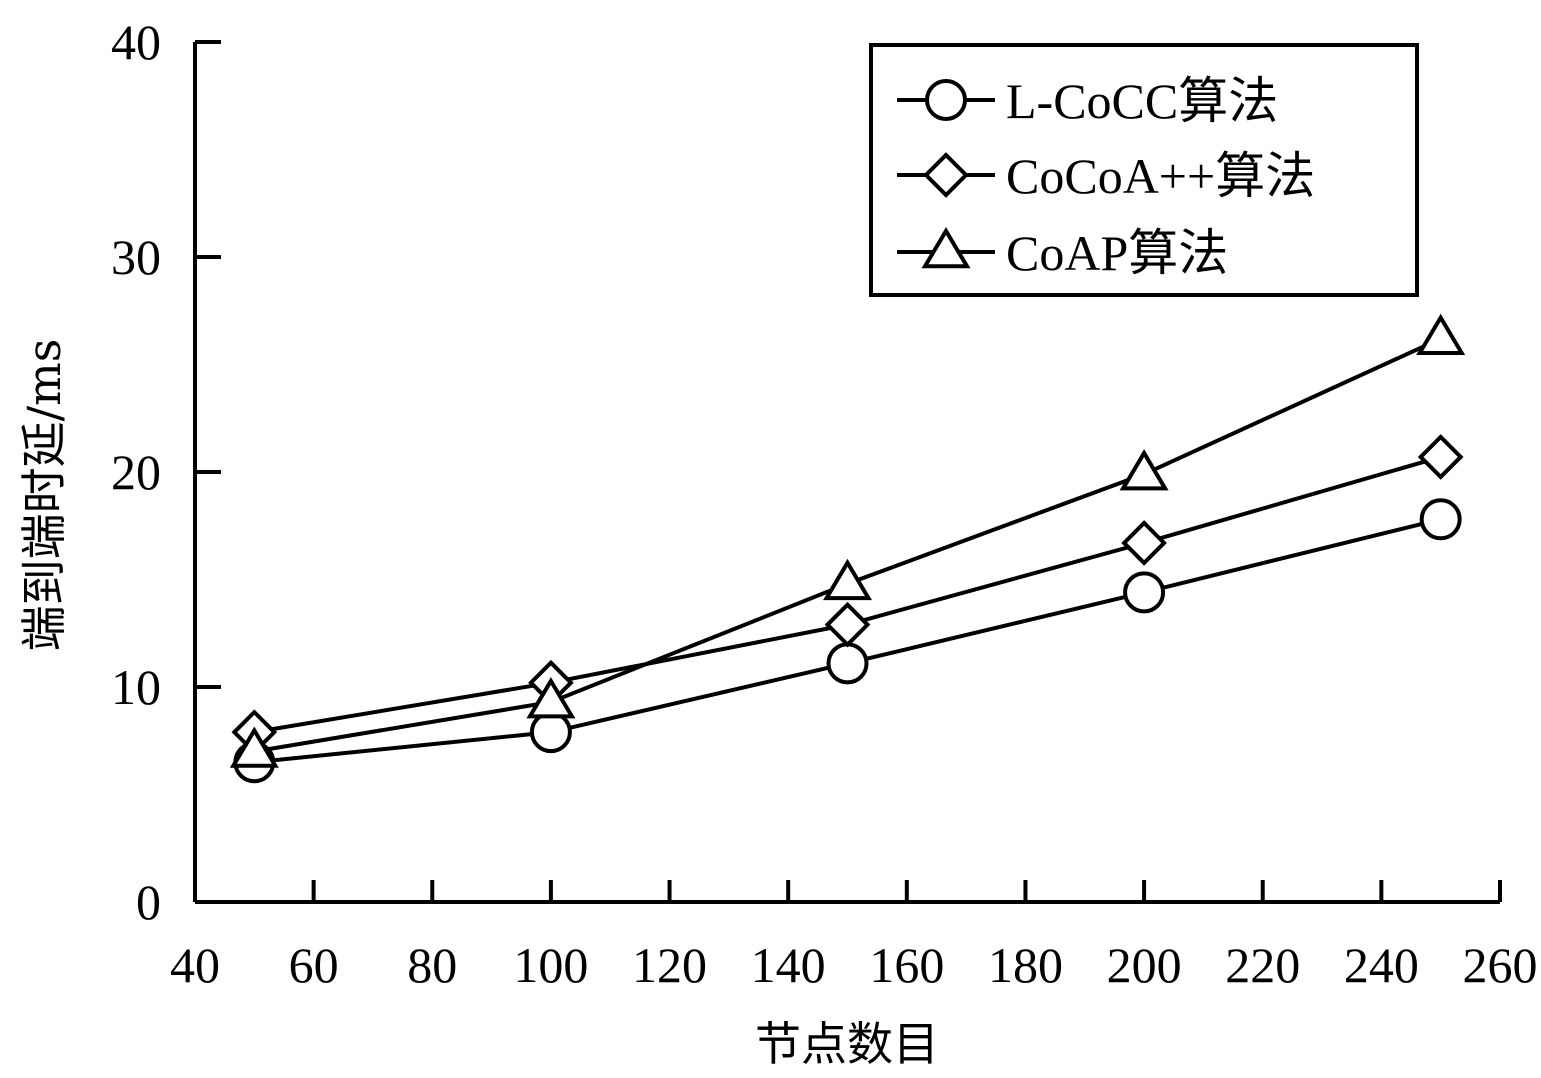  Describe the element at coordinates (1262, 965) in the screenshot. I see `x-tick-label: 220` at that location.